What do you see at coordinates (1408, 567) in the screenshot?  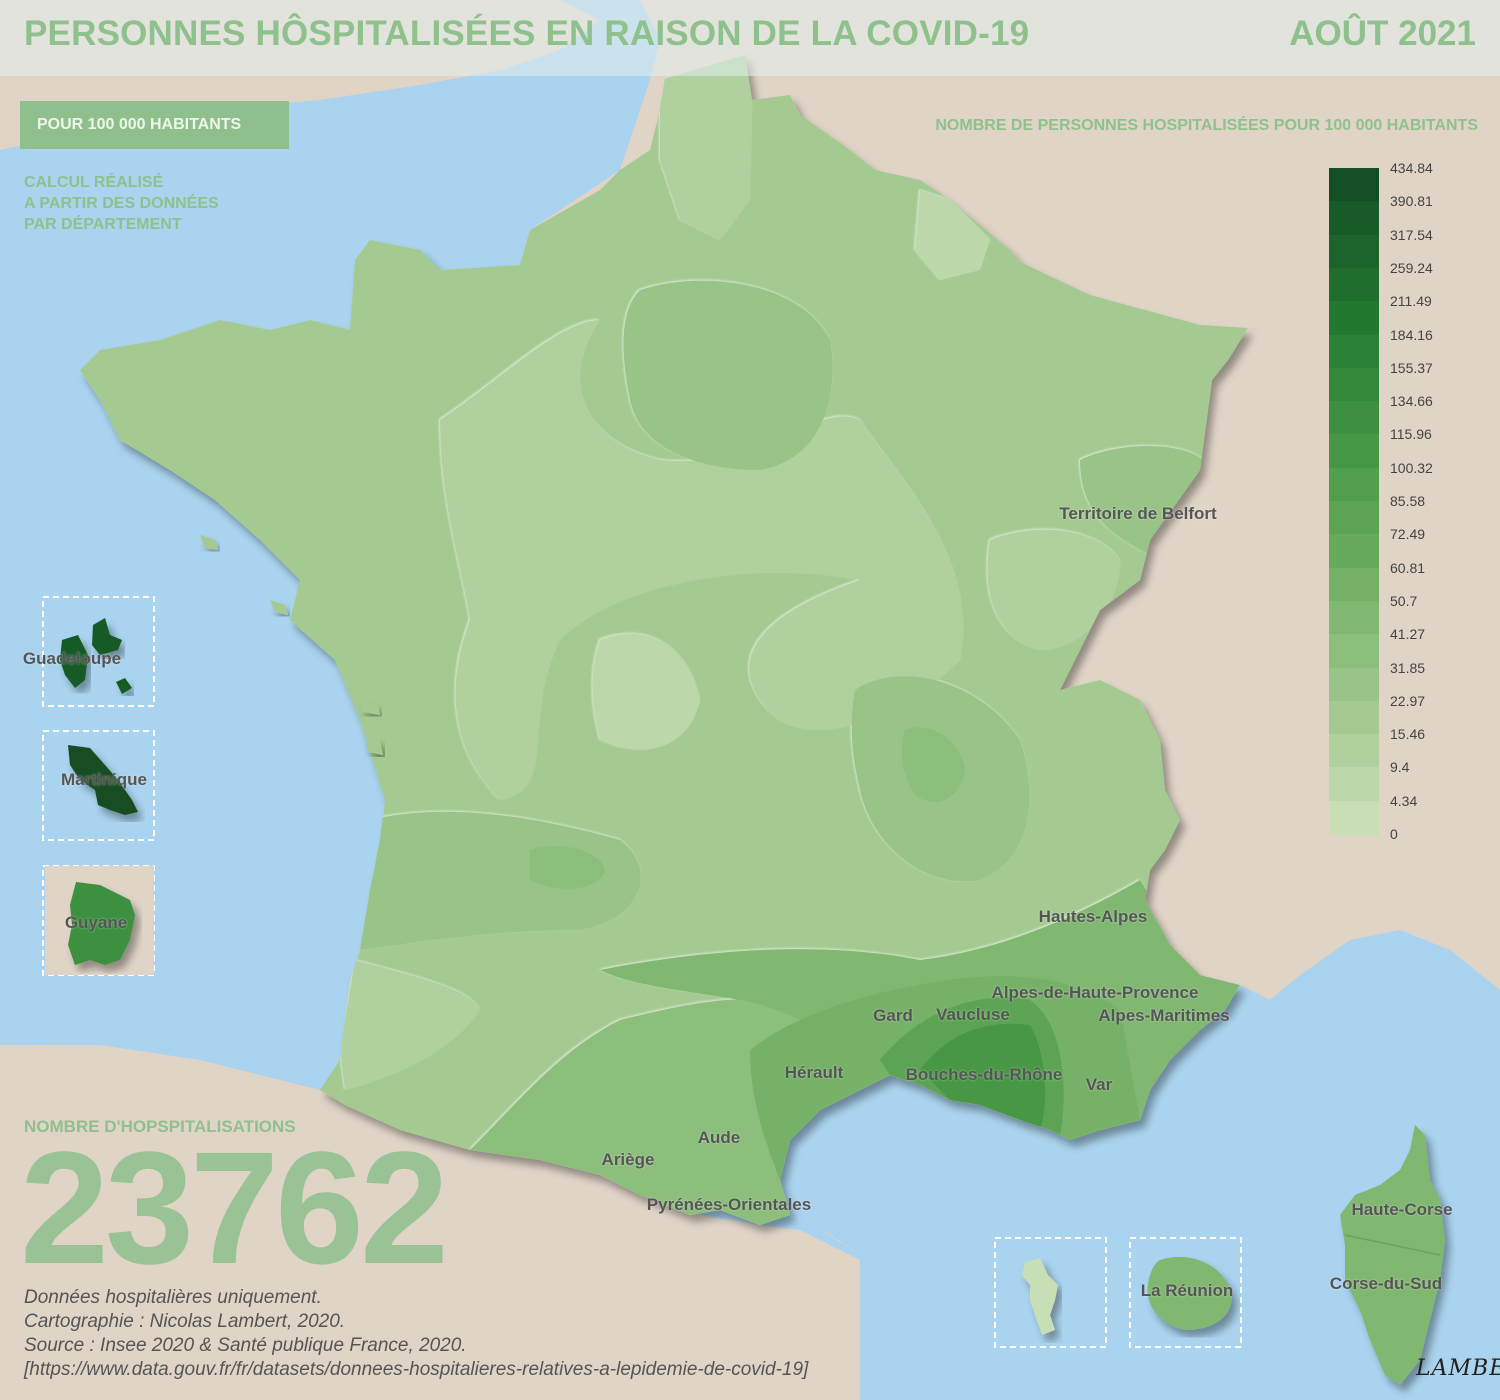 I see `legend-break-label: 60.81` at bounding box center [1408, 567].